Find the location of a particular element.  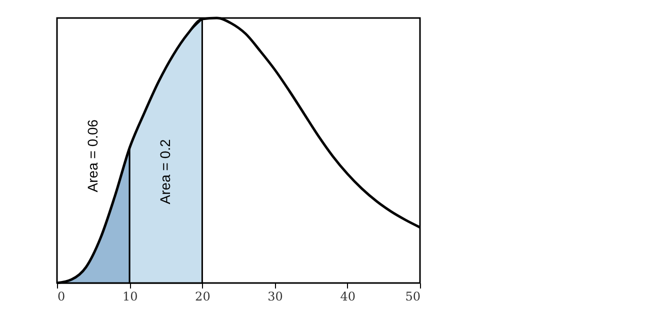

x-tick-label: 20 is located at coordinates (202, 297).